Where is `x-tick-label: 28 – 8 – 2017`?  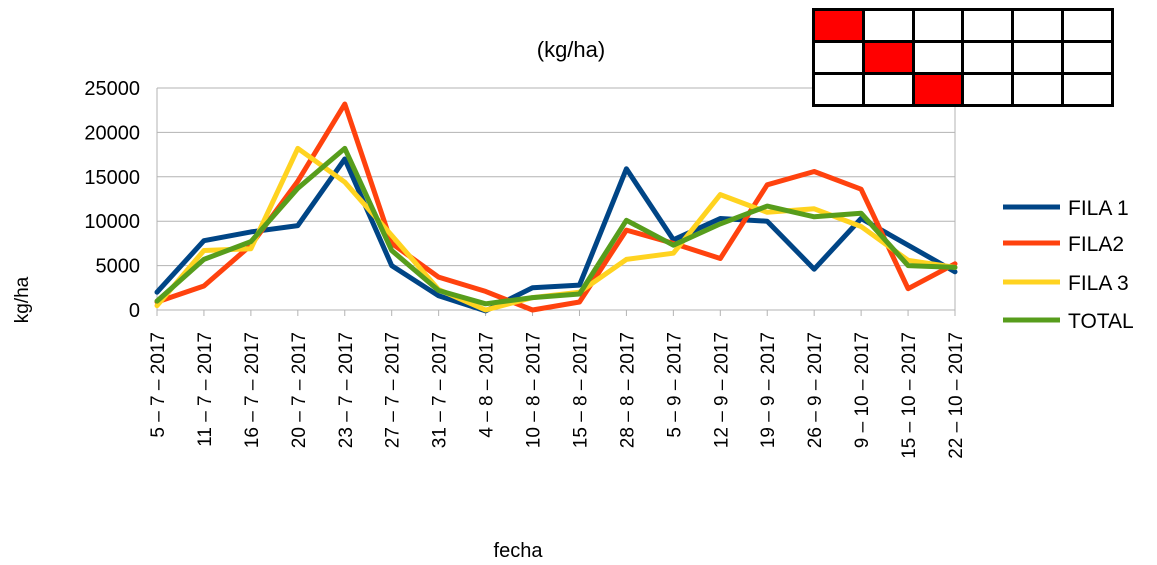
x-tick-label: 28 – 8 – 2017 is located at coordinates (627, 390).